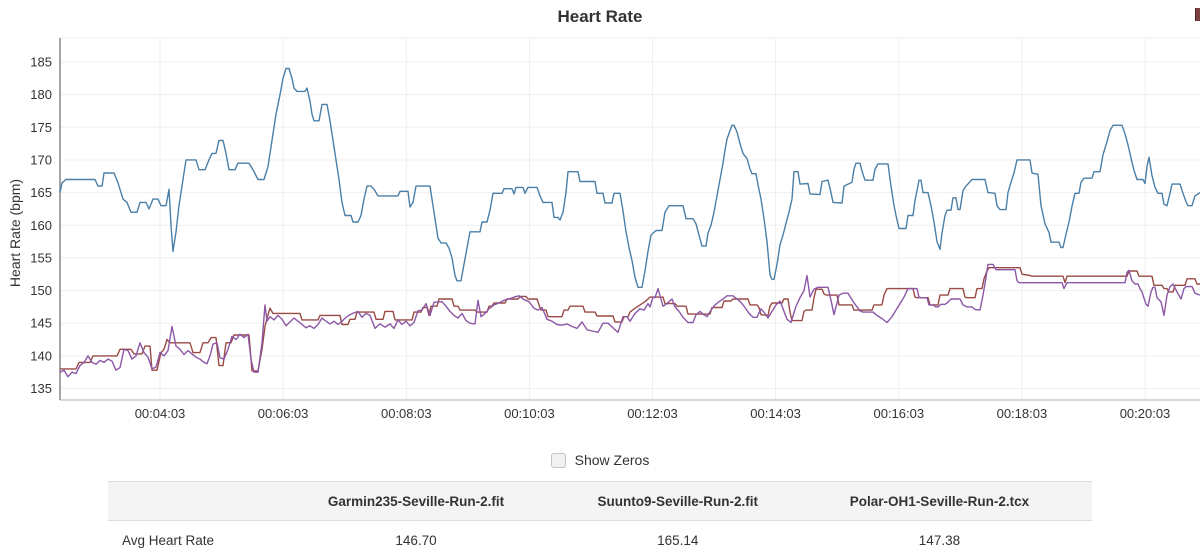 This screenshot has width=1200, height=558. Describe the element at coordinates (600, 16) in the screenshot. I see `chart-title: Heart Rate` at that location.